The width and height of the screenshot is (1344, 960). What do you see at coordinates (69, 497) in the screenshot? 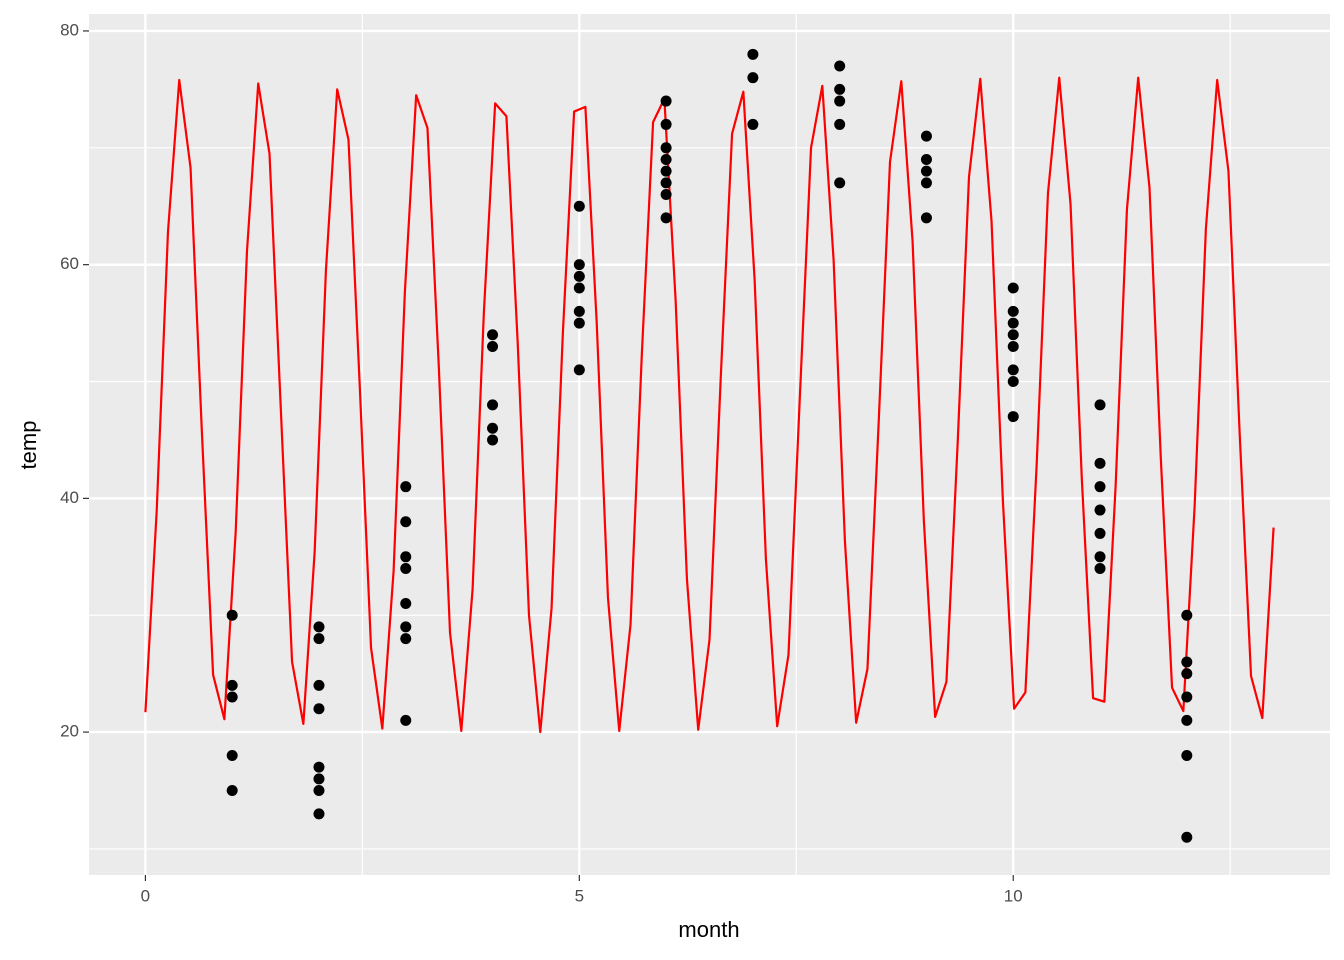
I see `y-tick-label: 40` at bounding box center [69, 497].